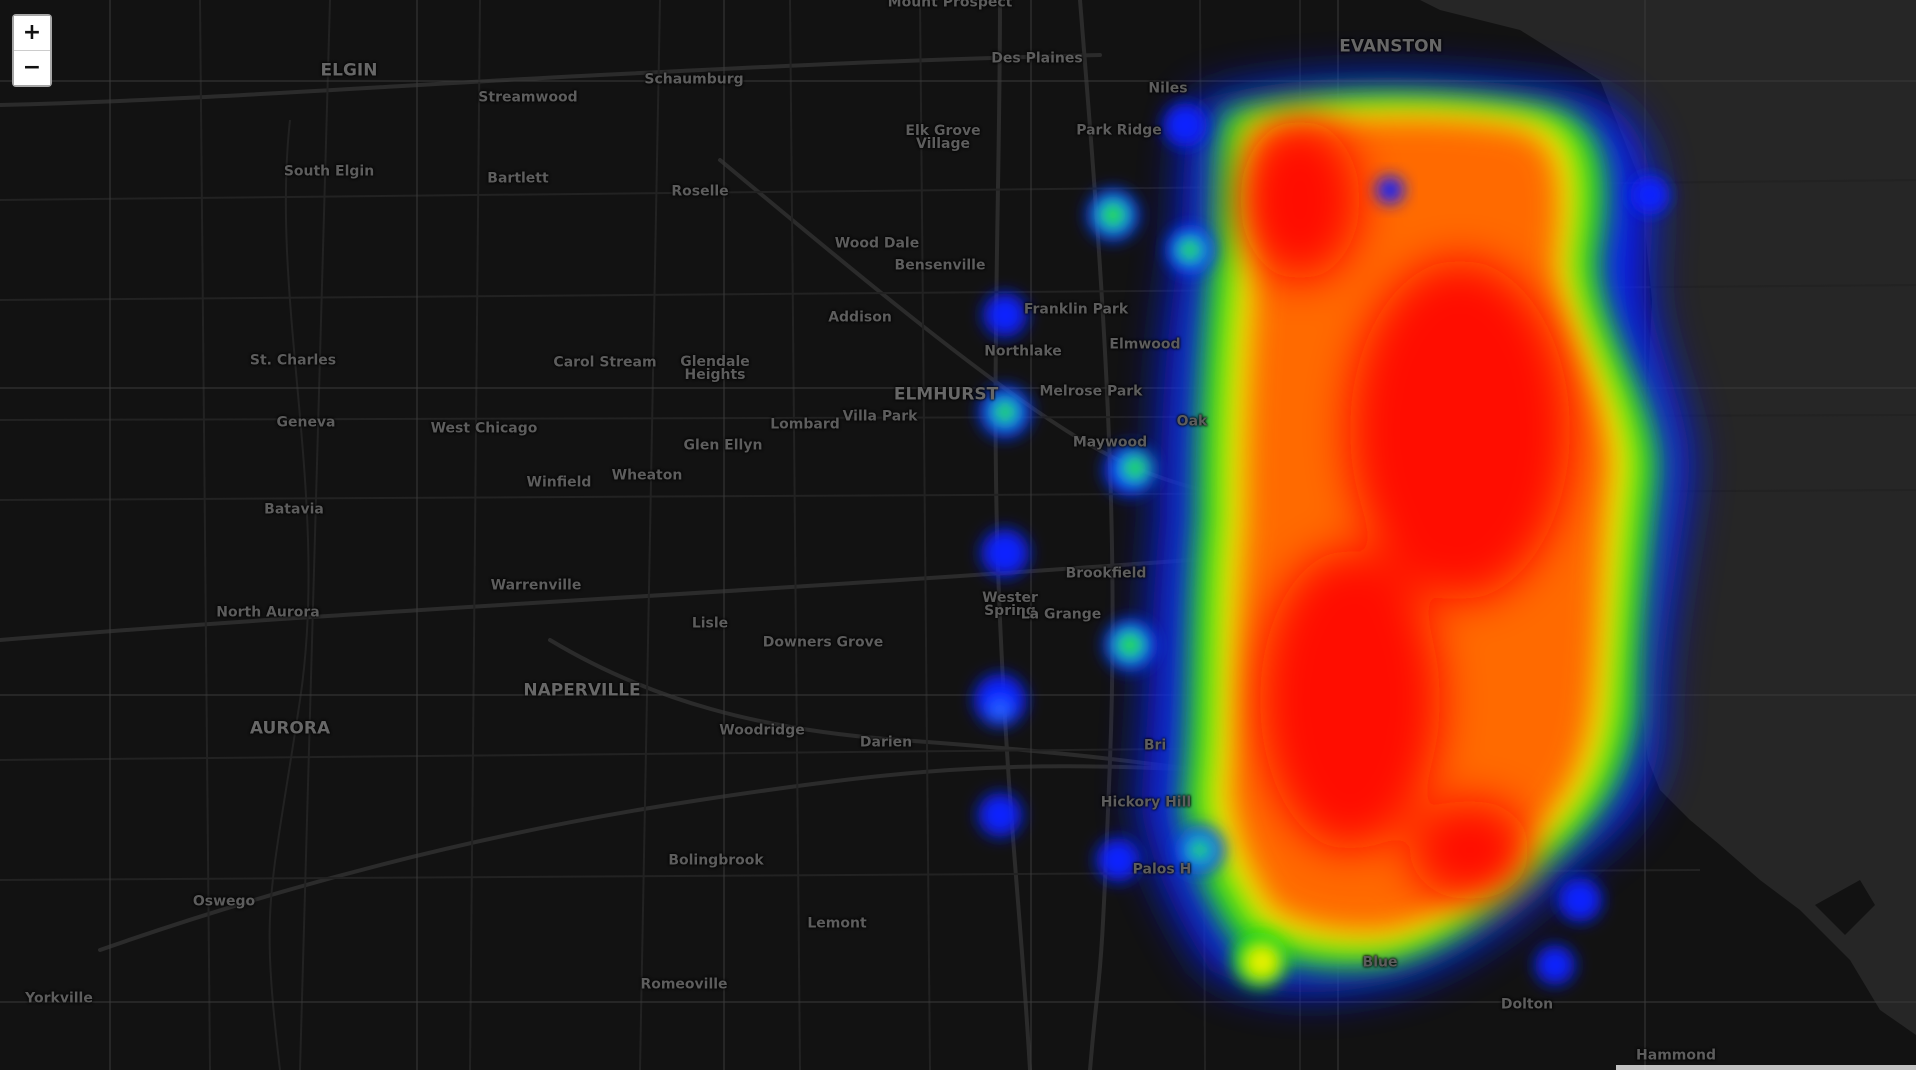 Image resolution: width=1916 pixels, height=1070 pixels. I want to click on place-label-st-charles: St. Charles, so click(293, 360).